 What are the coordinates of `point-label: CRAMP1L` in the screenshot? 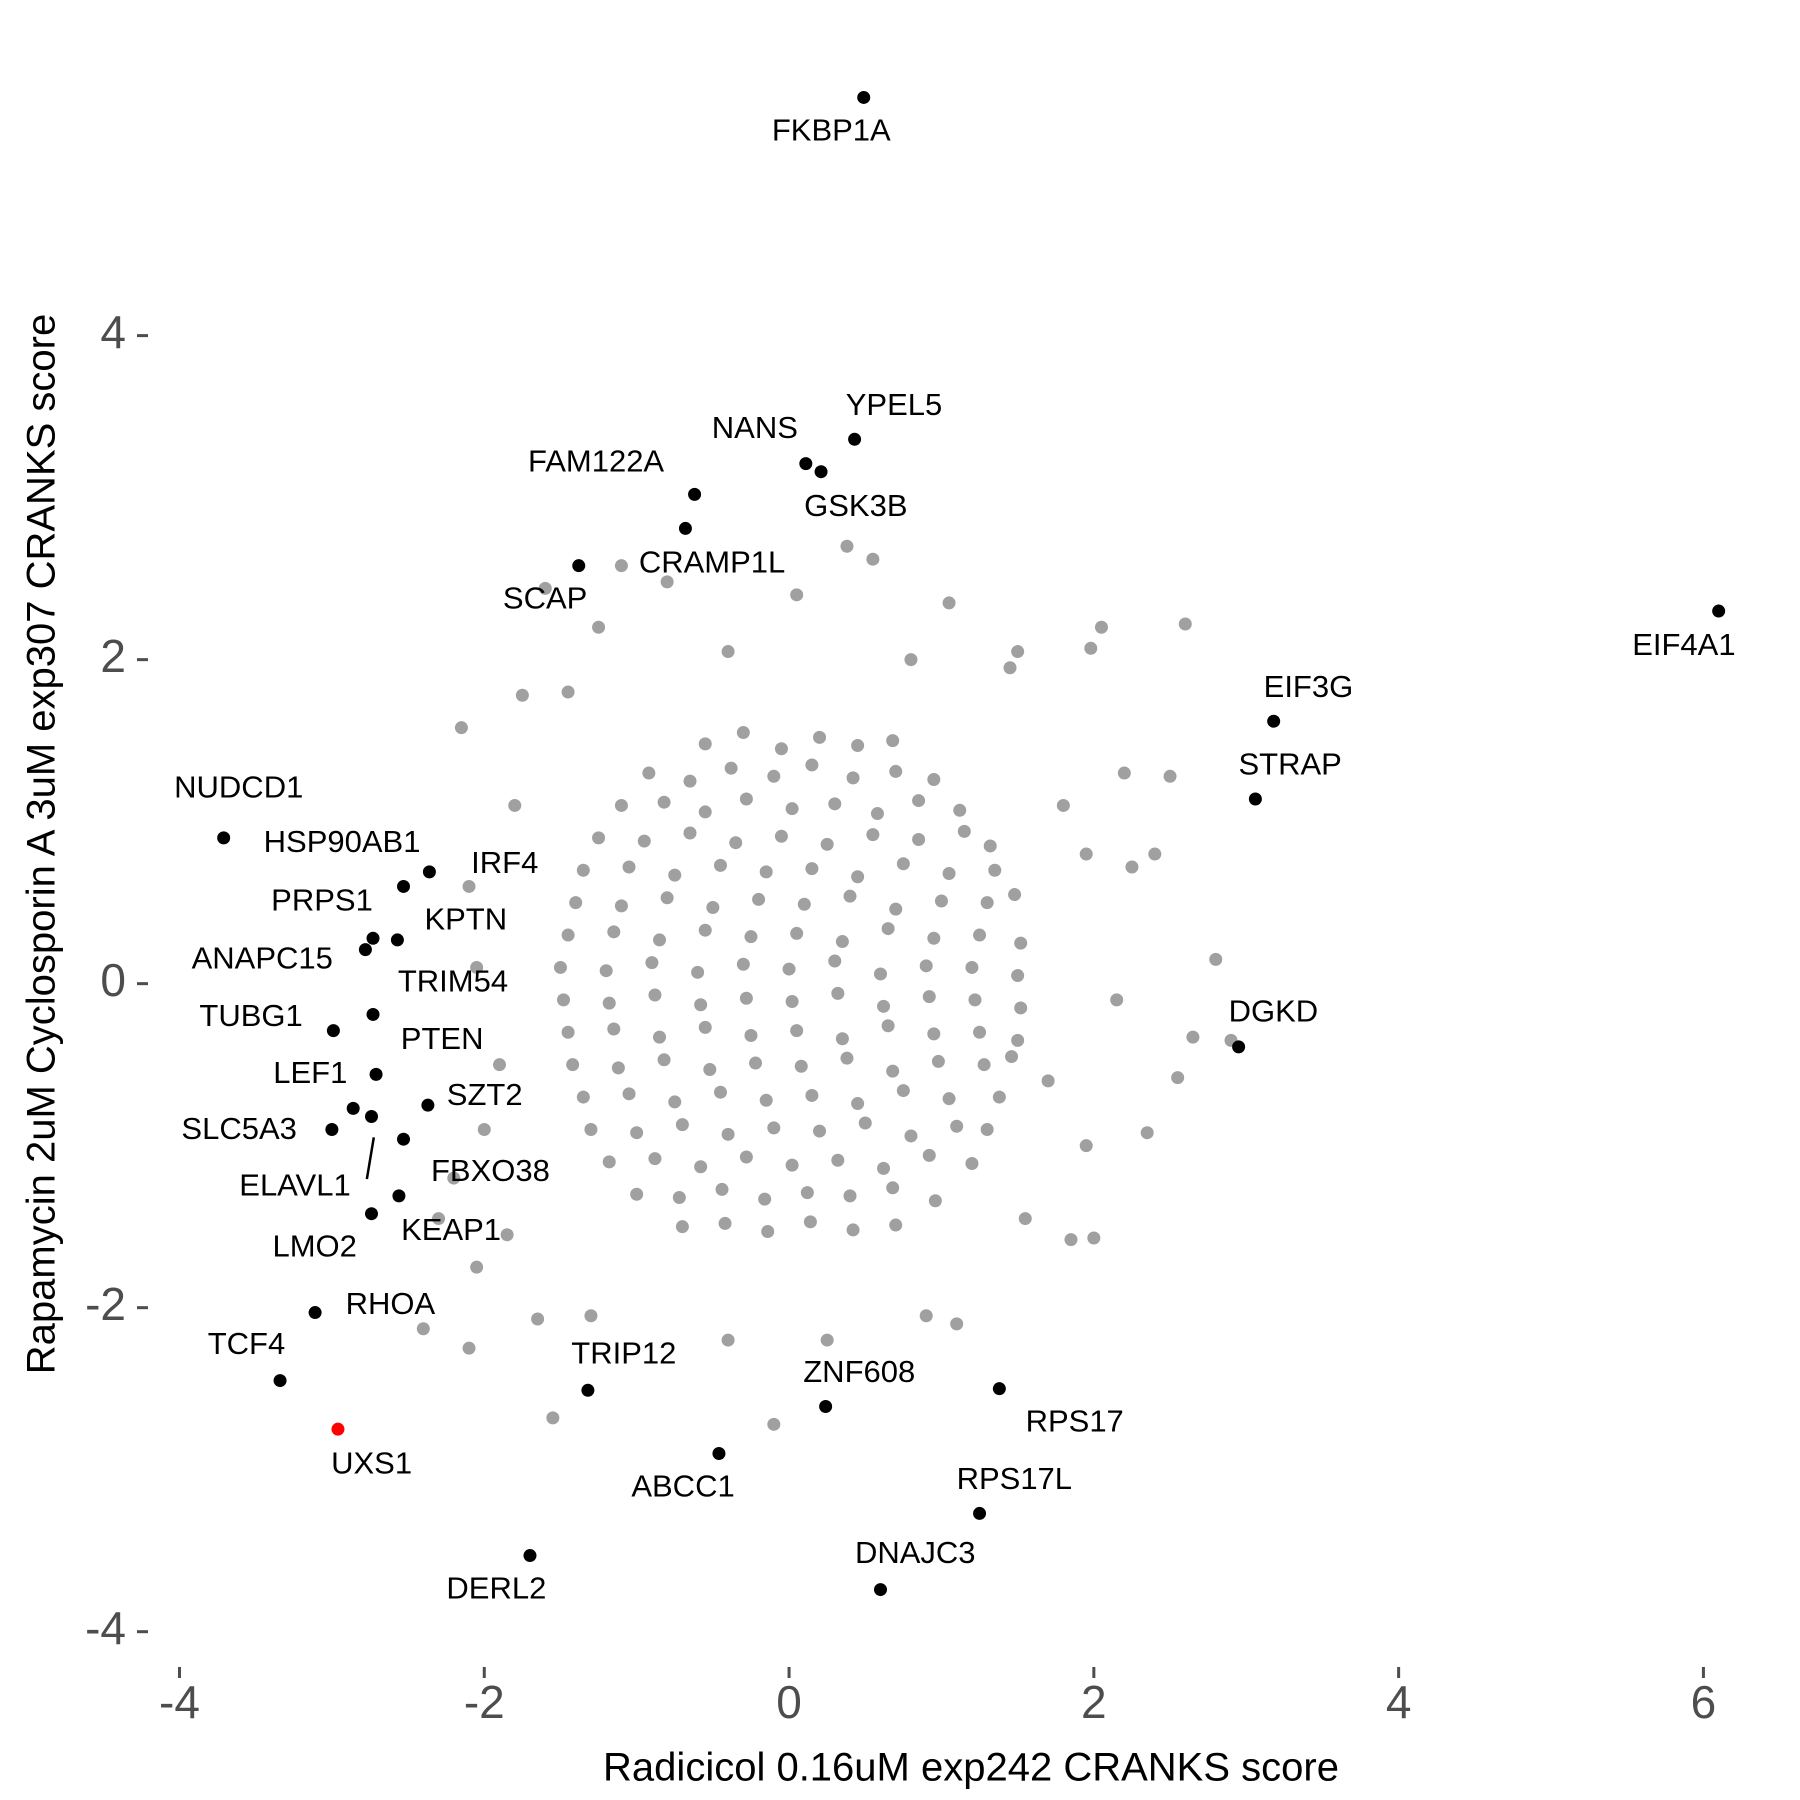 It's located at (712, 562).